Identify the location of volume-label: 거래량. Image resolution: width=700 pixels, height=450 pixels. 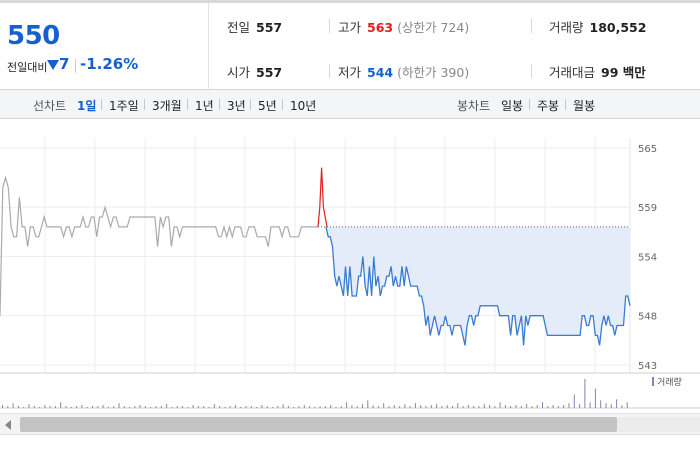
(566, 27).